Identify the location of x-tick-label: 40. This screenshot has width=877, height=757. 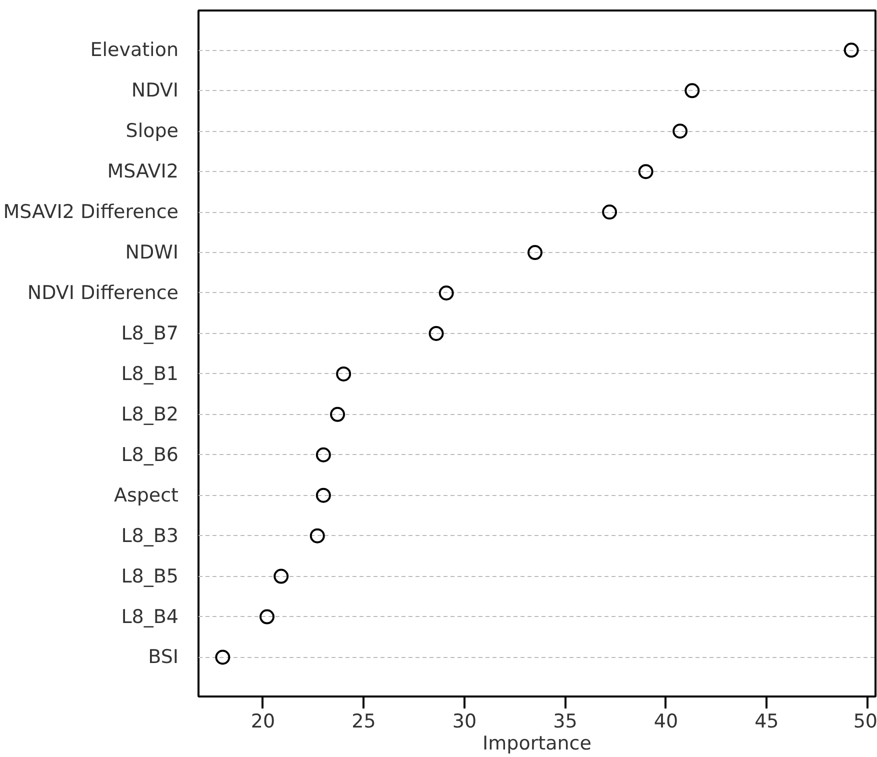
(666, 721).